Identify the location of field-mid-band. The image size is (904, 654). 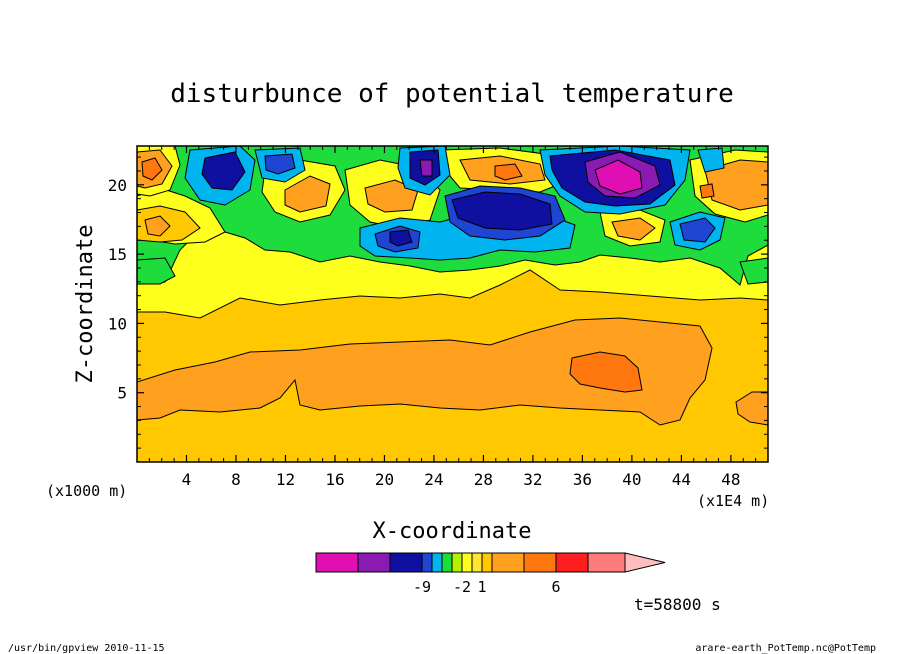
(425, 371).